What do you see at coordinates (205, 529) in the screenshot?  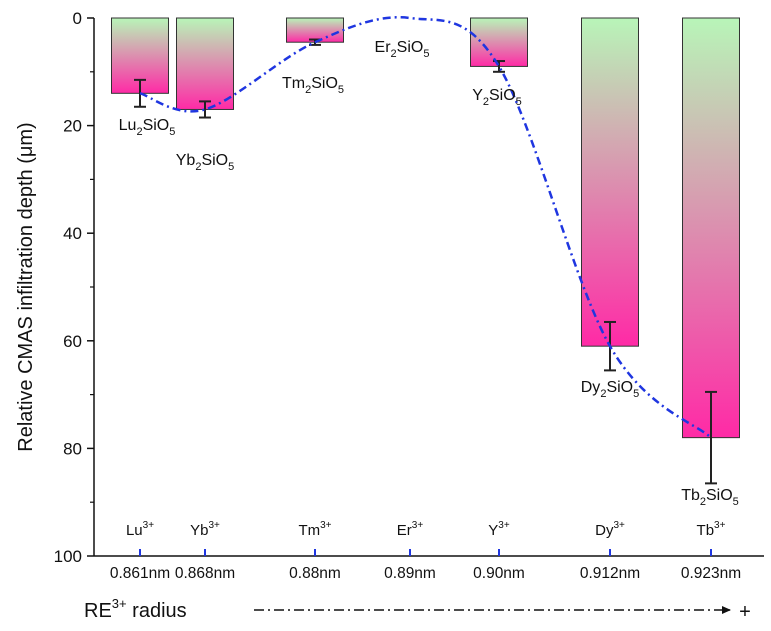 I see `ion-label-yb: Yb3+` at bounding box center [205, 529].